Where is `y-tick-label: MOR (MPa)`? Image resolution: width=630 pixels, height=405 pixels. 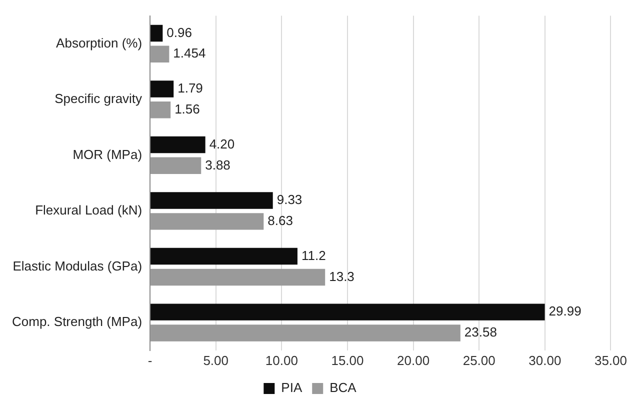
y-tick-label: MOR (MPa) is located at coordinates (107, 154).